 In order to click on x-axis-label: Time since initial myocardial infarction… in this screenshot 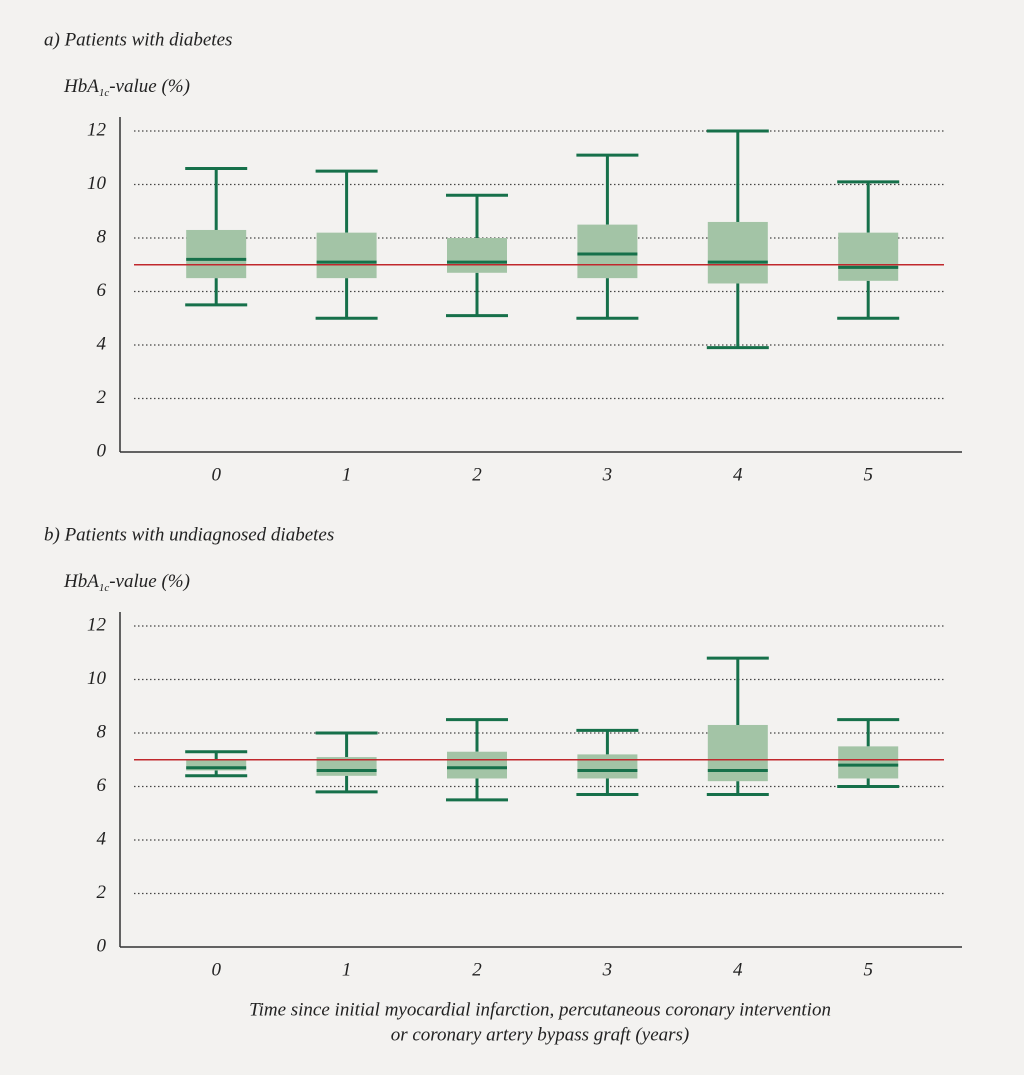, I will do `click(540, 1009)`.